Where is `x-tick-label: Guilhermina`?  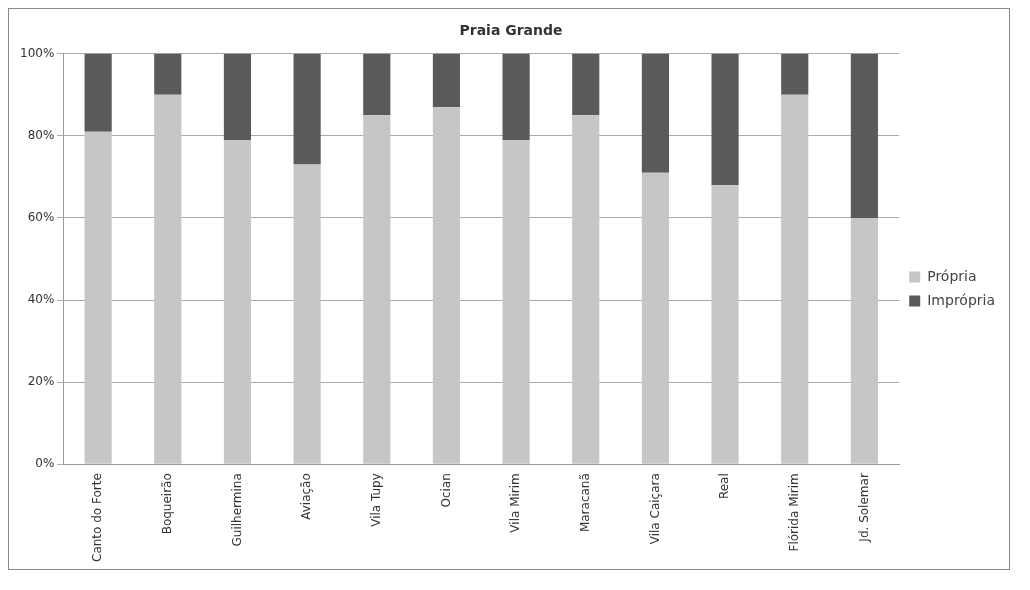 x-tick-label: Guilhermina is located at coordinates (236, 510).